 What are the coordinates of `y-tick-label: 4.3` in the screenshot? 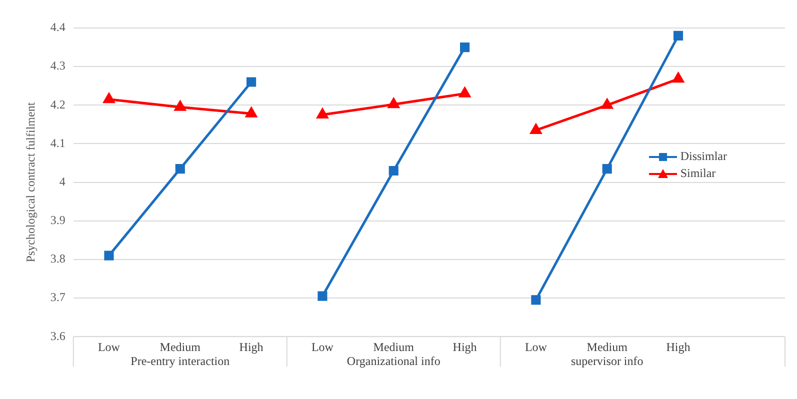 It's located at (58, 65).